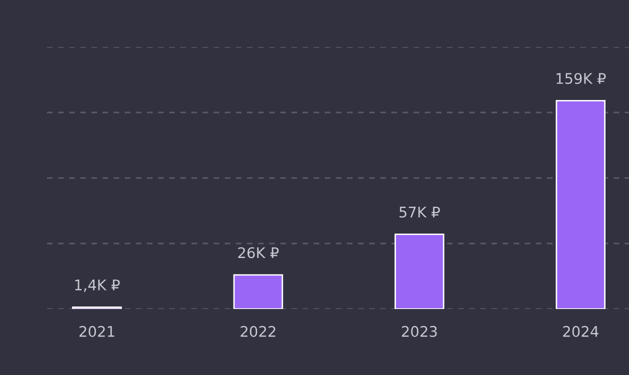  I want to click on x-tick-label: 2021, so click(96, 331).